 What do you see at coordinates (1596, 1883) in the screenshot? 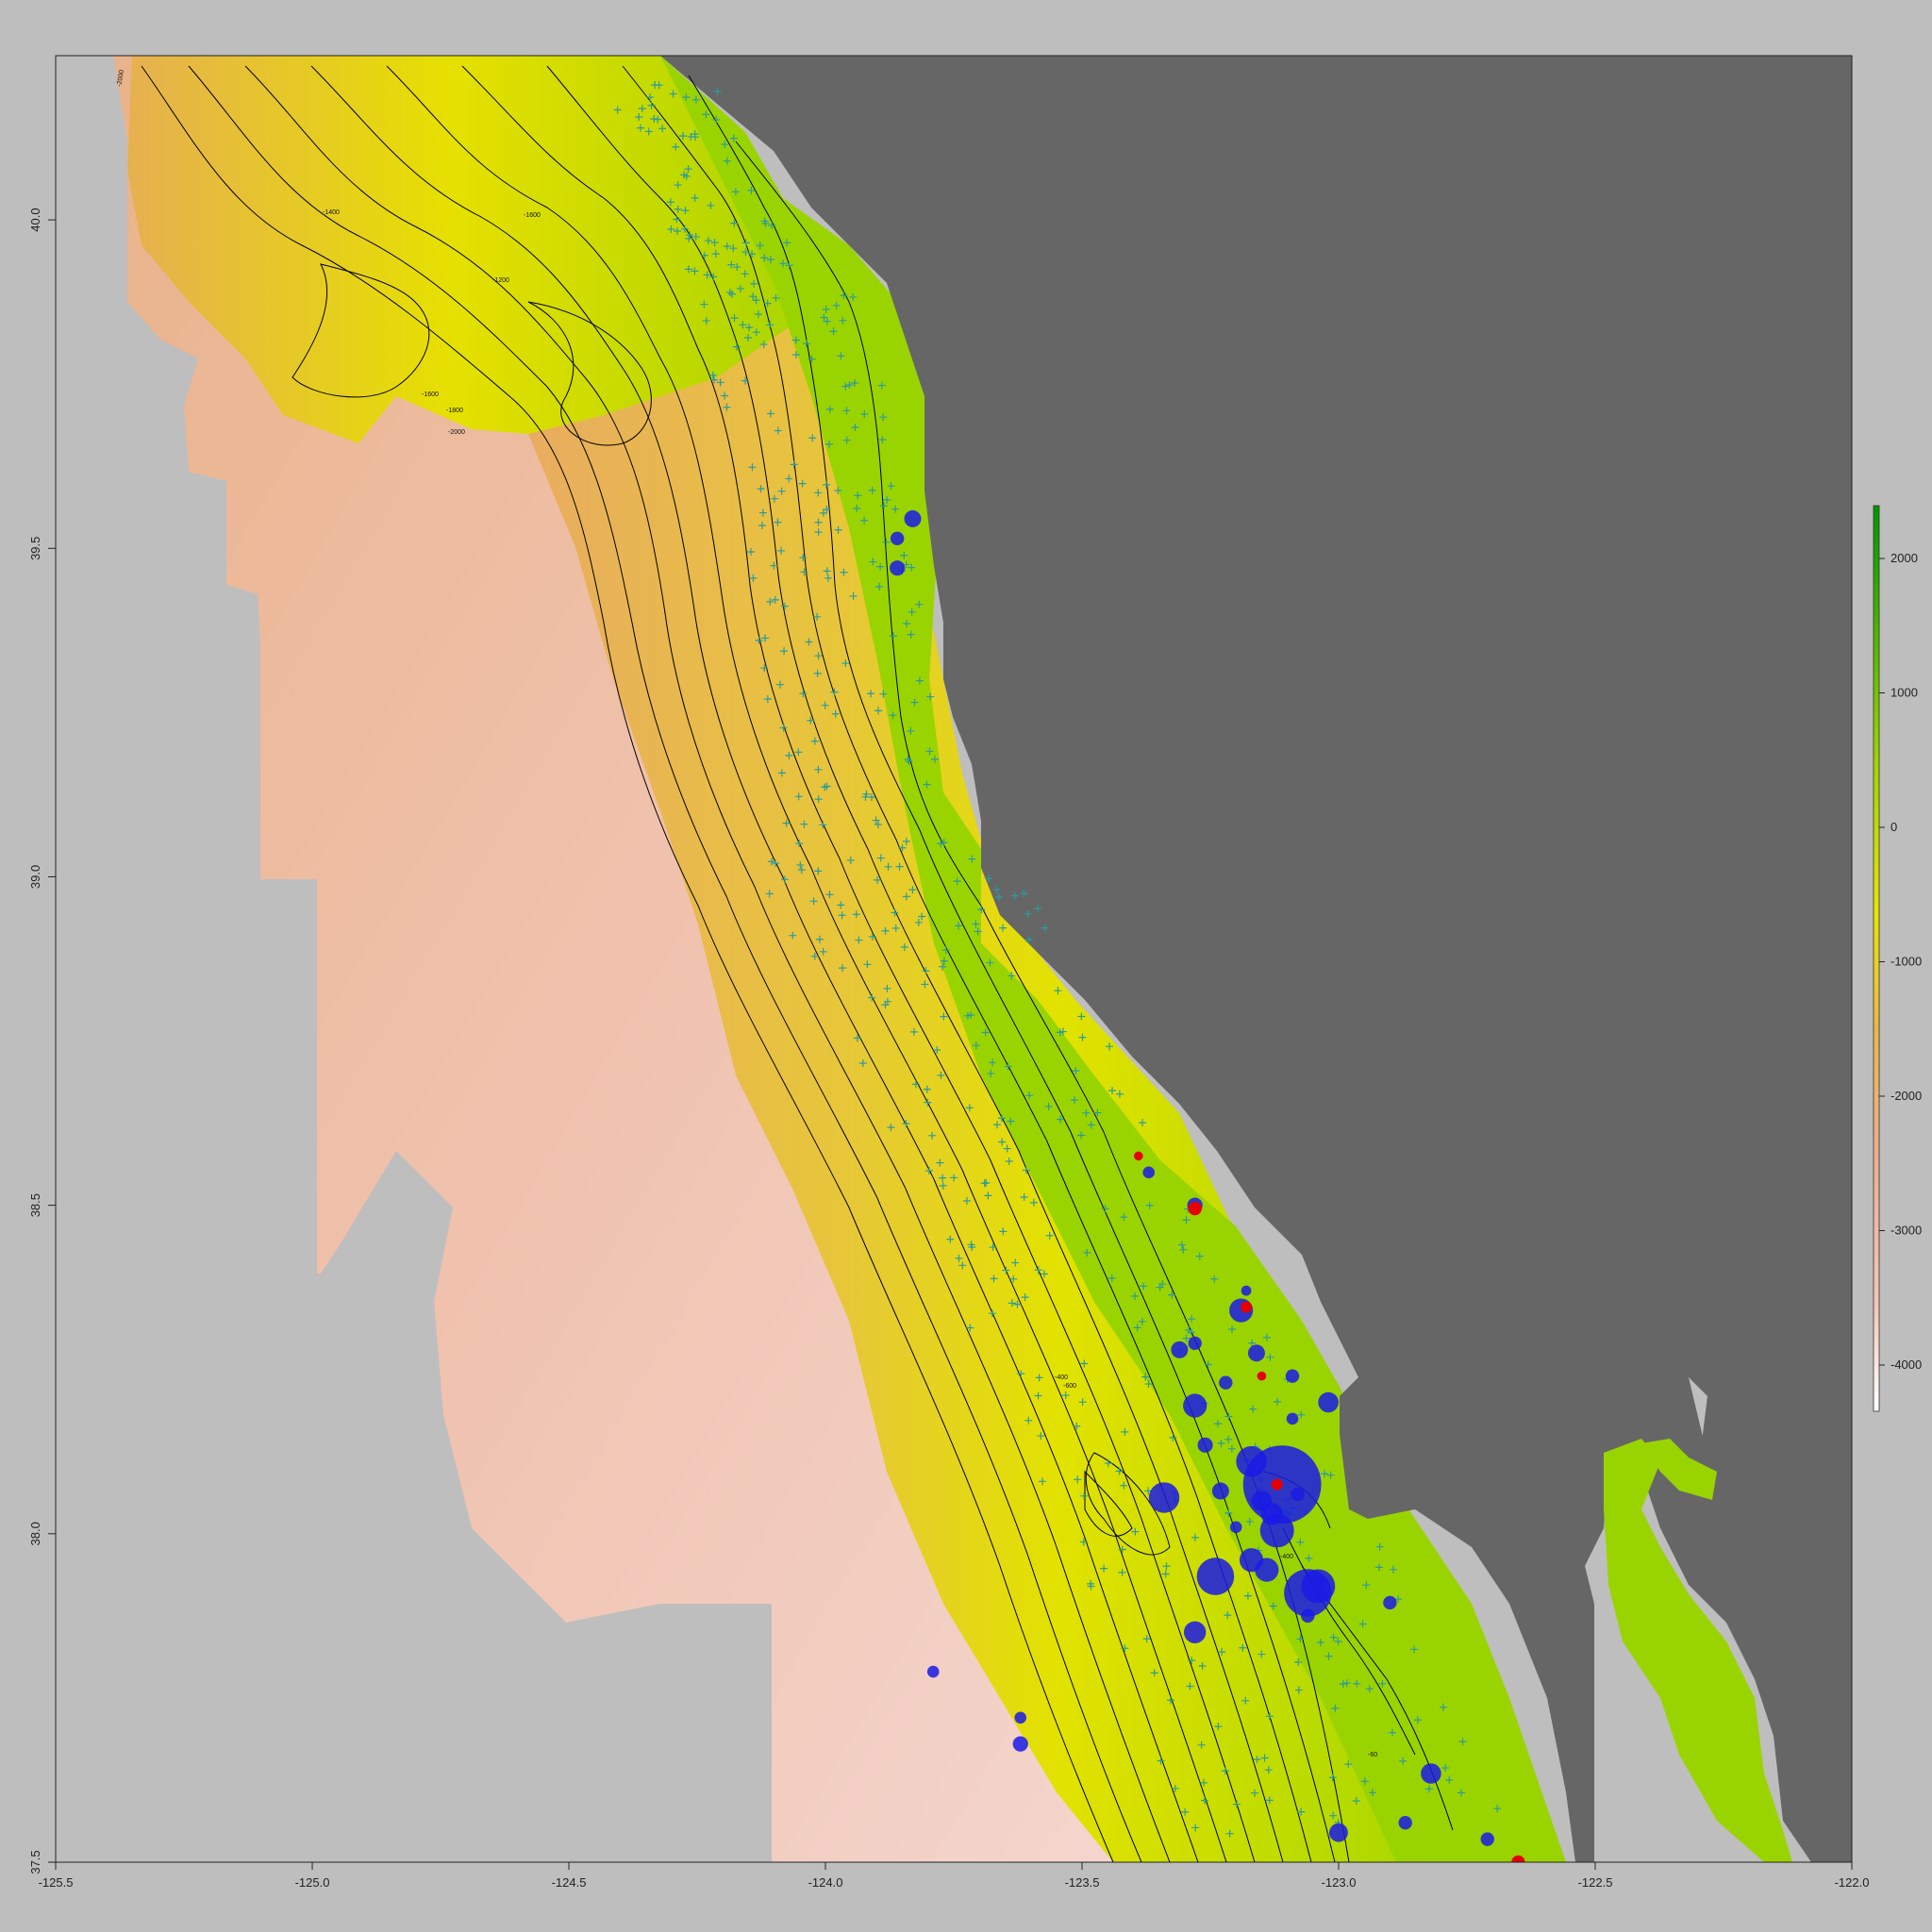
I see `x-tick-label: -122.5` at bounding box center [1596, 1883].